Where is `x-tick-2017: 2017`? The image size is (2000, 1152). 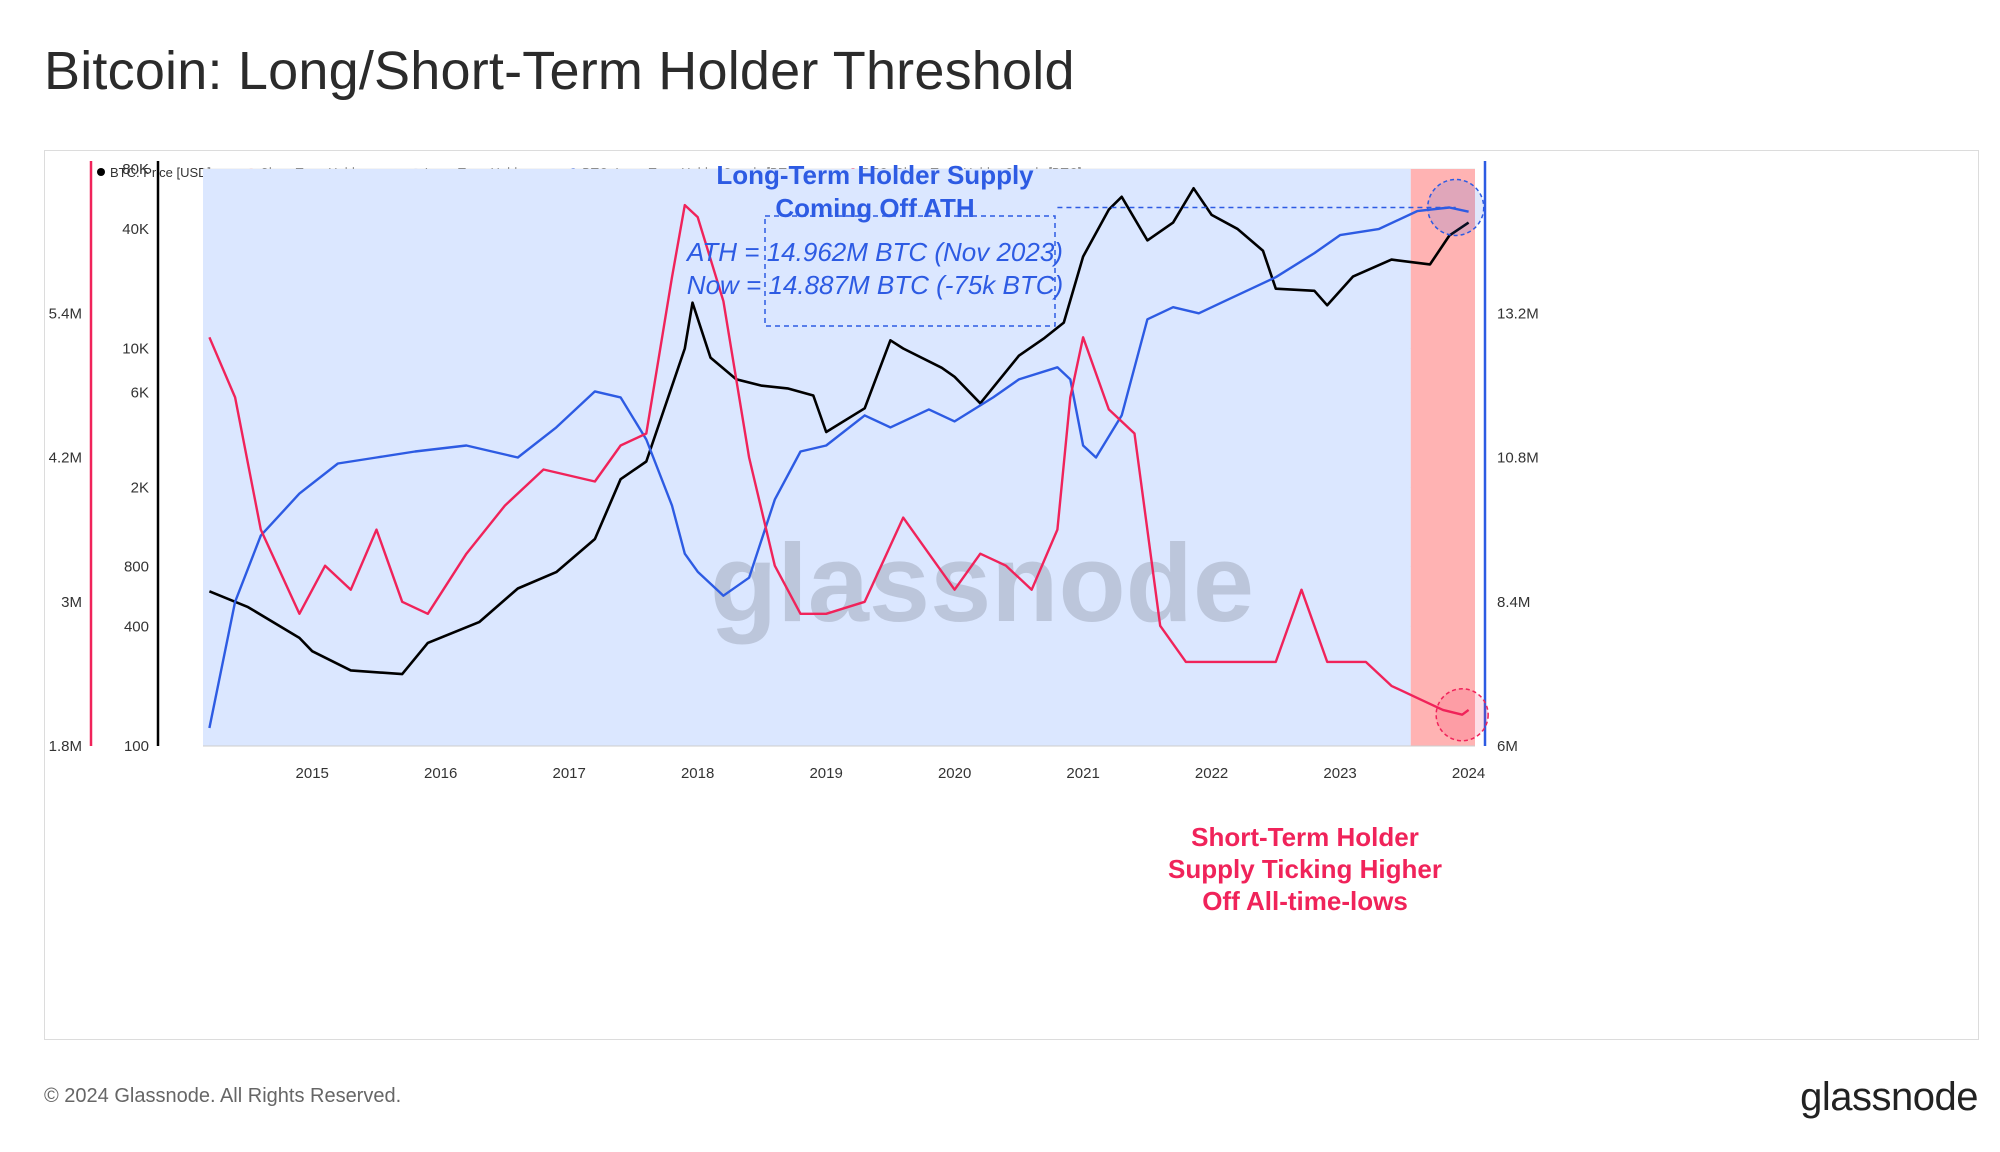
x-tick-2017: 2017 is located at coordinates (568, 773).